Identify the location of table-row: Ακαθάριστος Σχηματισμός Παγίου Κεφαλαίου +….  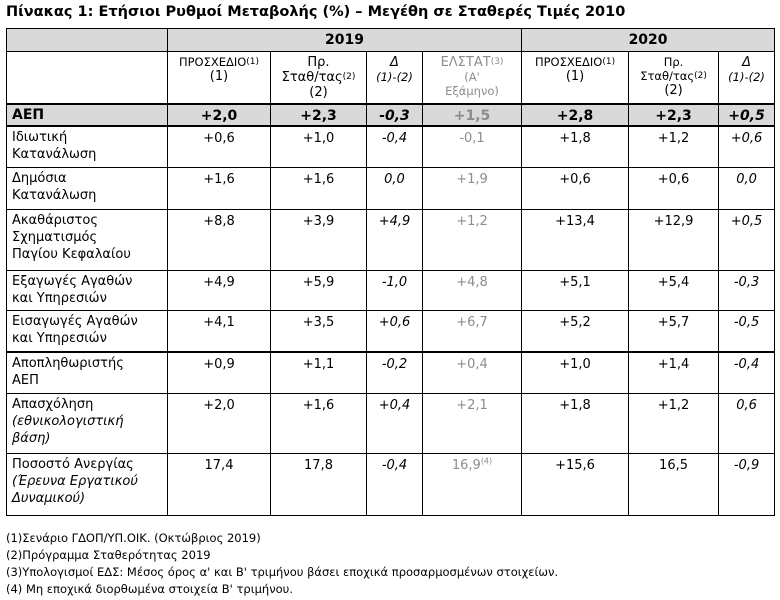
(391, 240).